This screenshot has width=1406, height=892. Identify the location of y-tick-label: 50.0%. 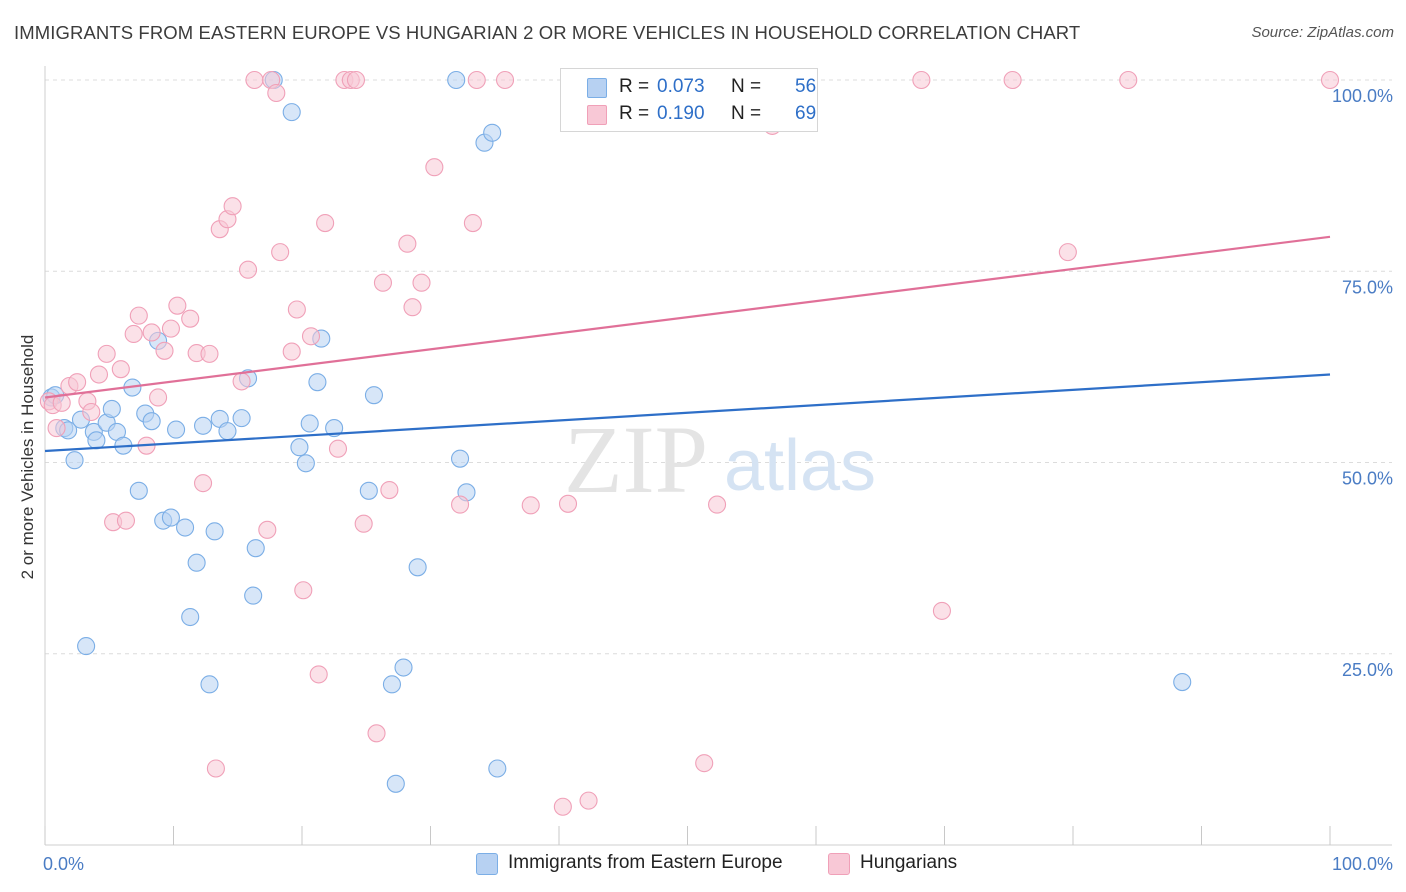
(1367, 479).